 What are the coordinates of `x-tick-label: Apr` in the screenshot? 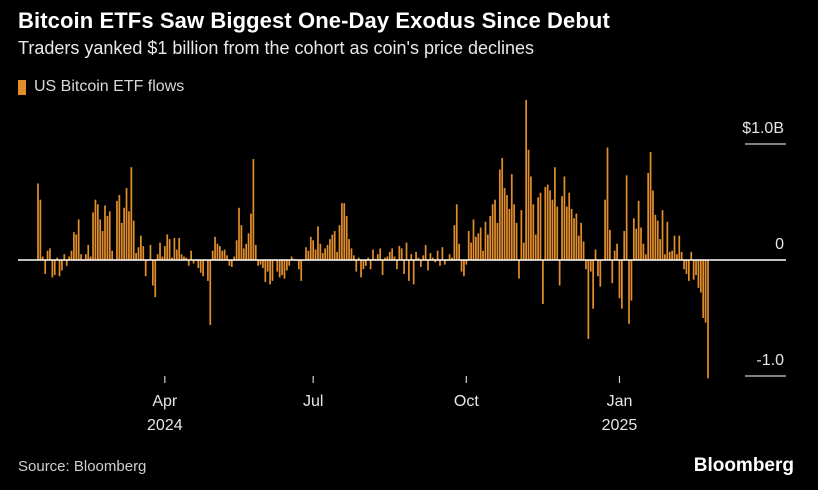 It's located at (165, 401).